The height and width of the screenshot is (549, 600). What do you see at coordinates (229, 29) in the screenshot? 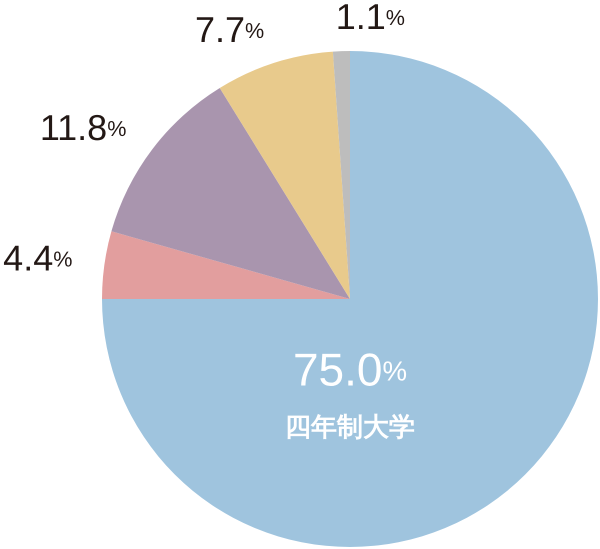
I see `data-label: 7.7%` at bounding box center [229, 29].